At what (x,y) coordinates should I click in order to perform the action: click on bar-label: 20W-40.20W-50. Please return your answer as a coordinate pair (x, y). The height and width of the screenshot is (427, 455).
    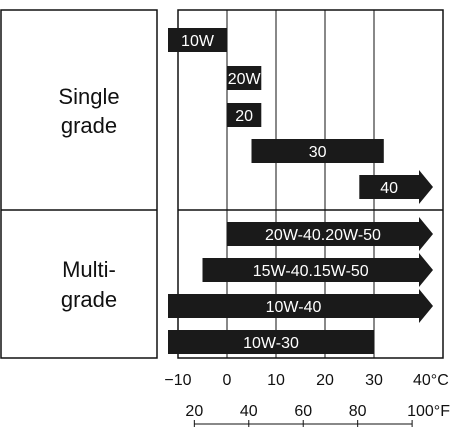
    Looking at the image, I should click on (323, 235).